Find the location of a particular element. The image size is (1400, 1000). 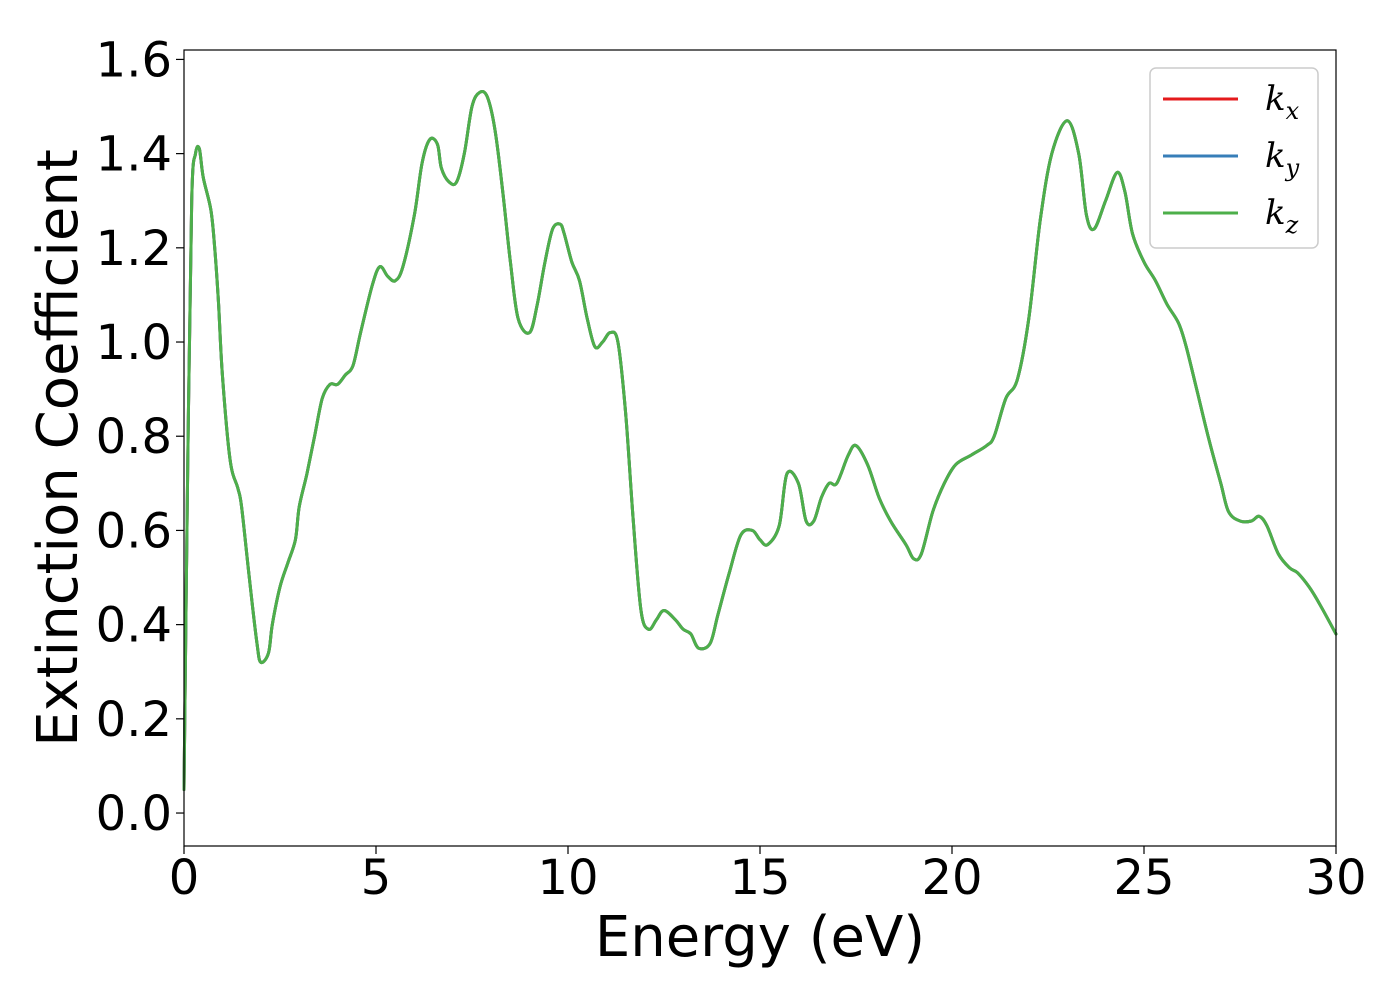

y-tick-label: 1.6 is located at coordinates (134, 60).